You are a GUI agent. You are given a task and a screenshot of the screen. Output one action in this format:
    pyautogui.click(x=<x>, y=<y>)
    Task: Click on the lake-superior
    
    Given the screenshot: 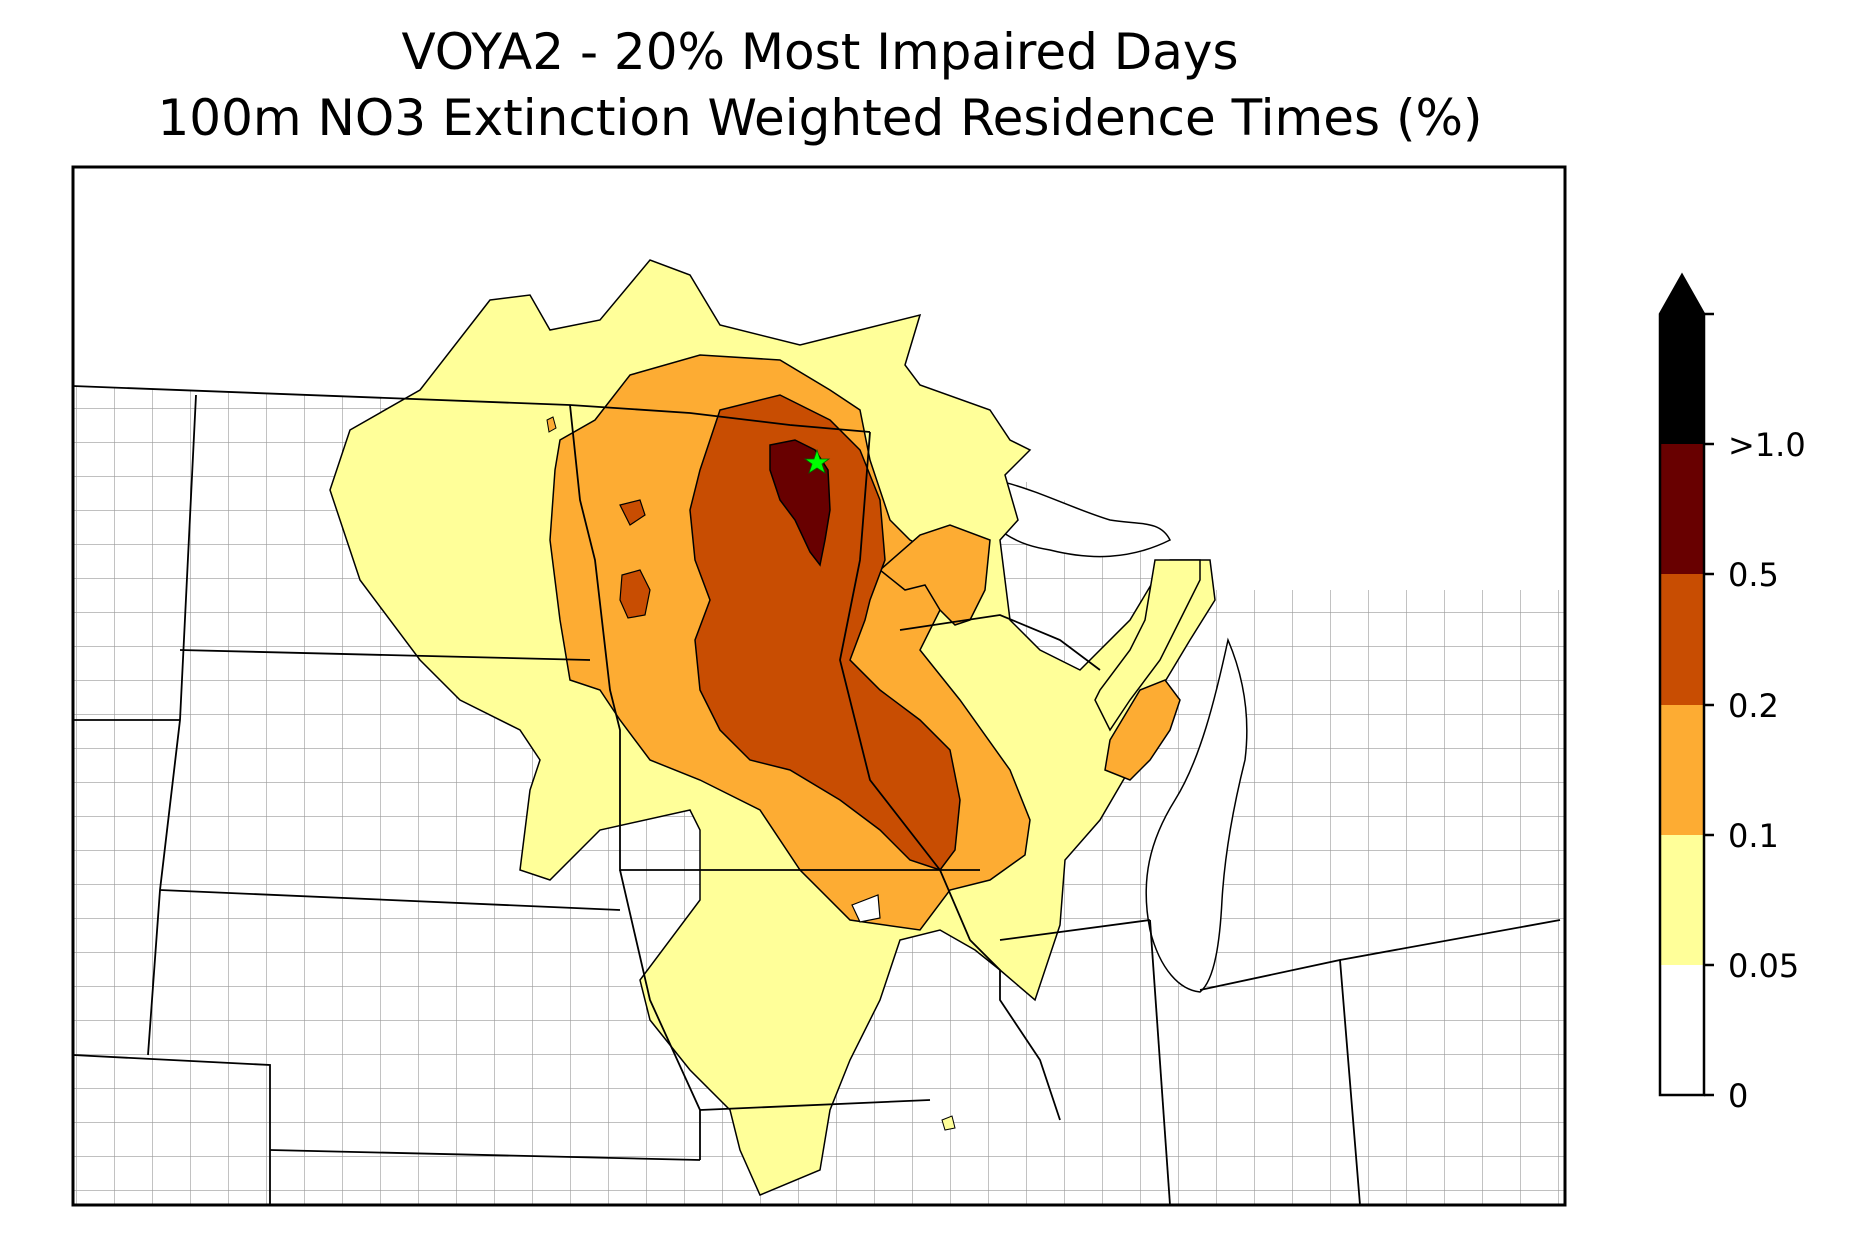 What is the action you would take?
    pyautogui.click(x=1065, y=517)
    